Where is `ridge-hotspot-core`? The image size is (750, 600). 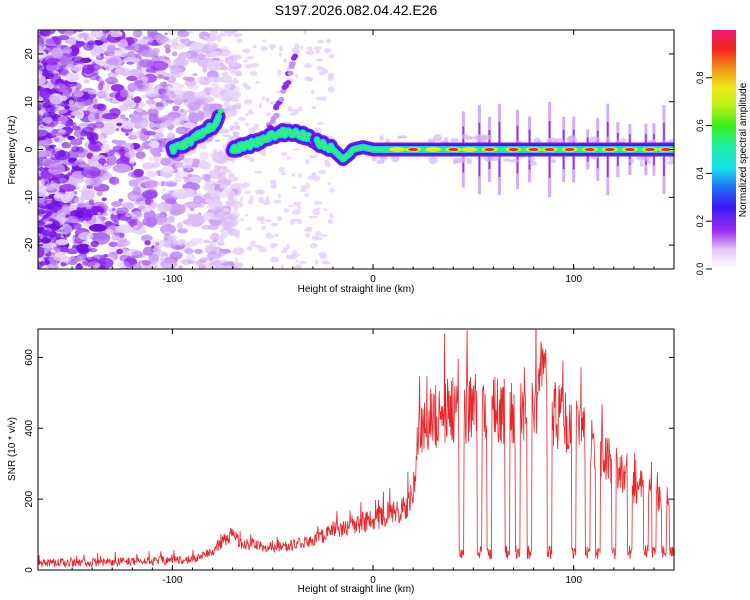 ridge-hotspot-core is located at coordinates (413, 149).